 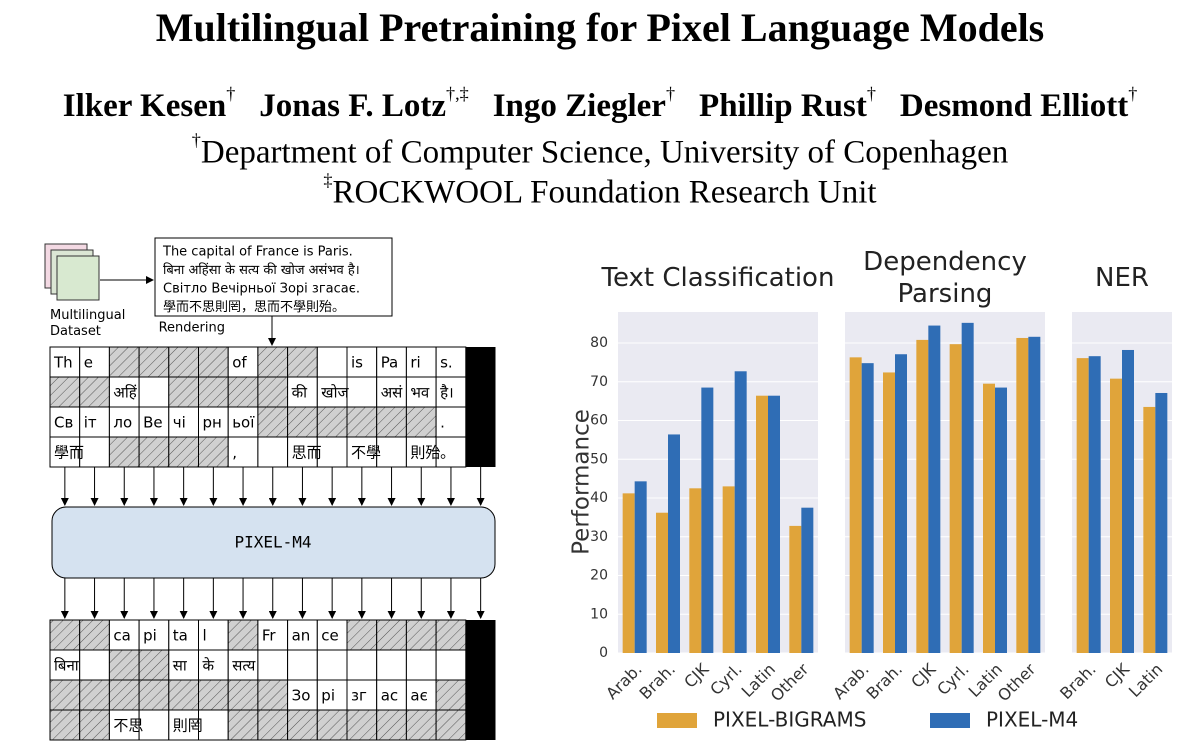 What do you see at coordinates (945, 278) in the screenshot?
I see `panel-title: Dependency Parsing` at bounding box center [945, 278].